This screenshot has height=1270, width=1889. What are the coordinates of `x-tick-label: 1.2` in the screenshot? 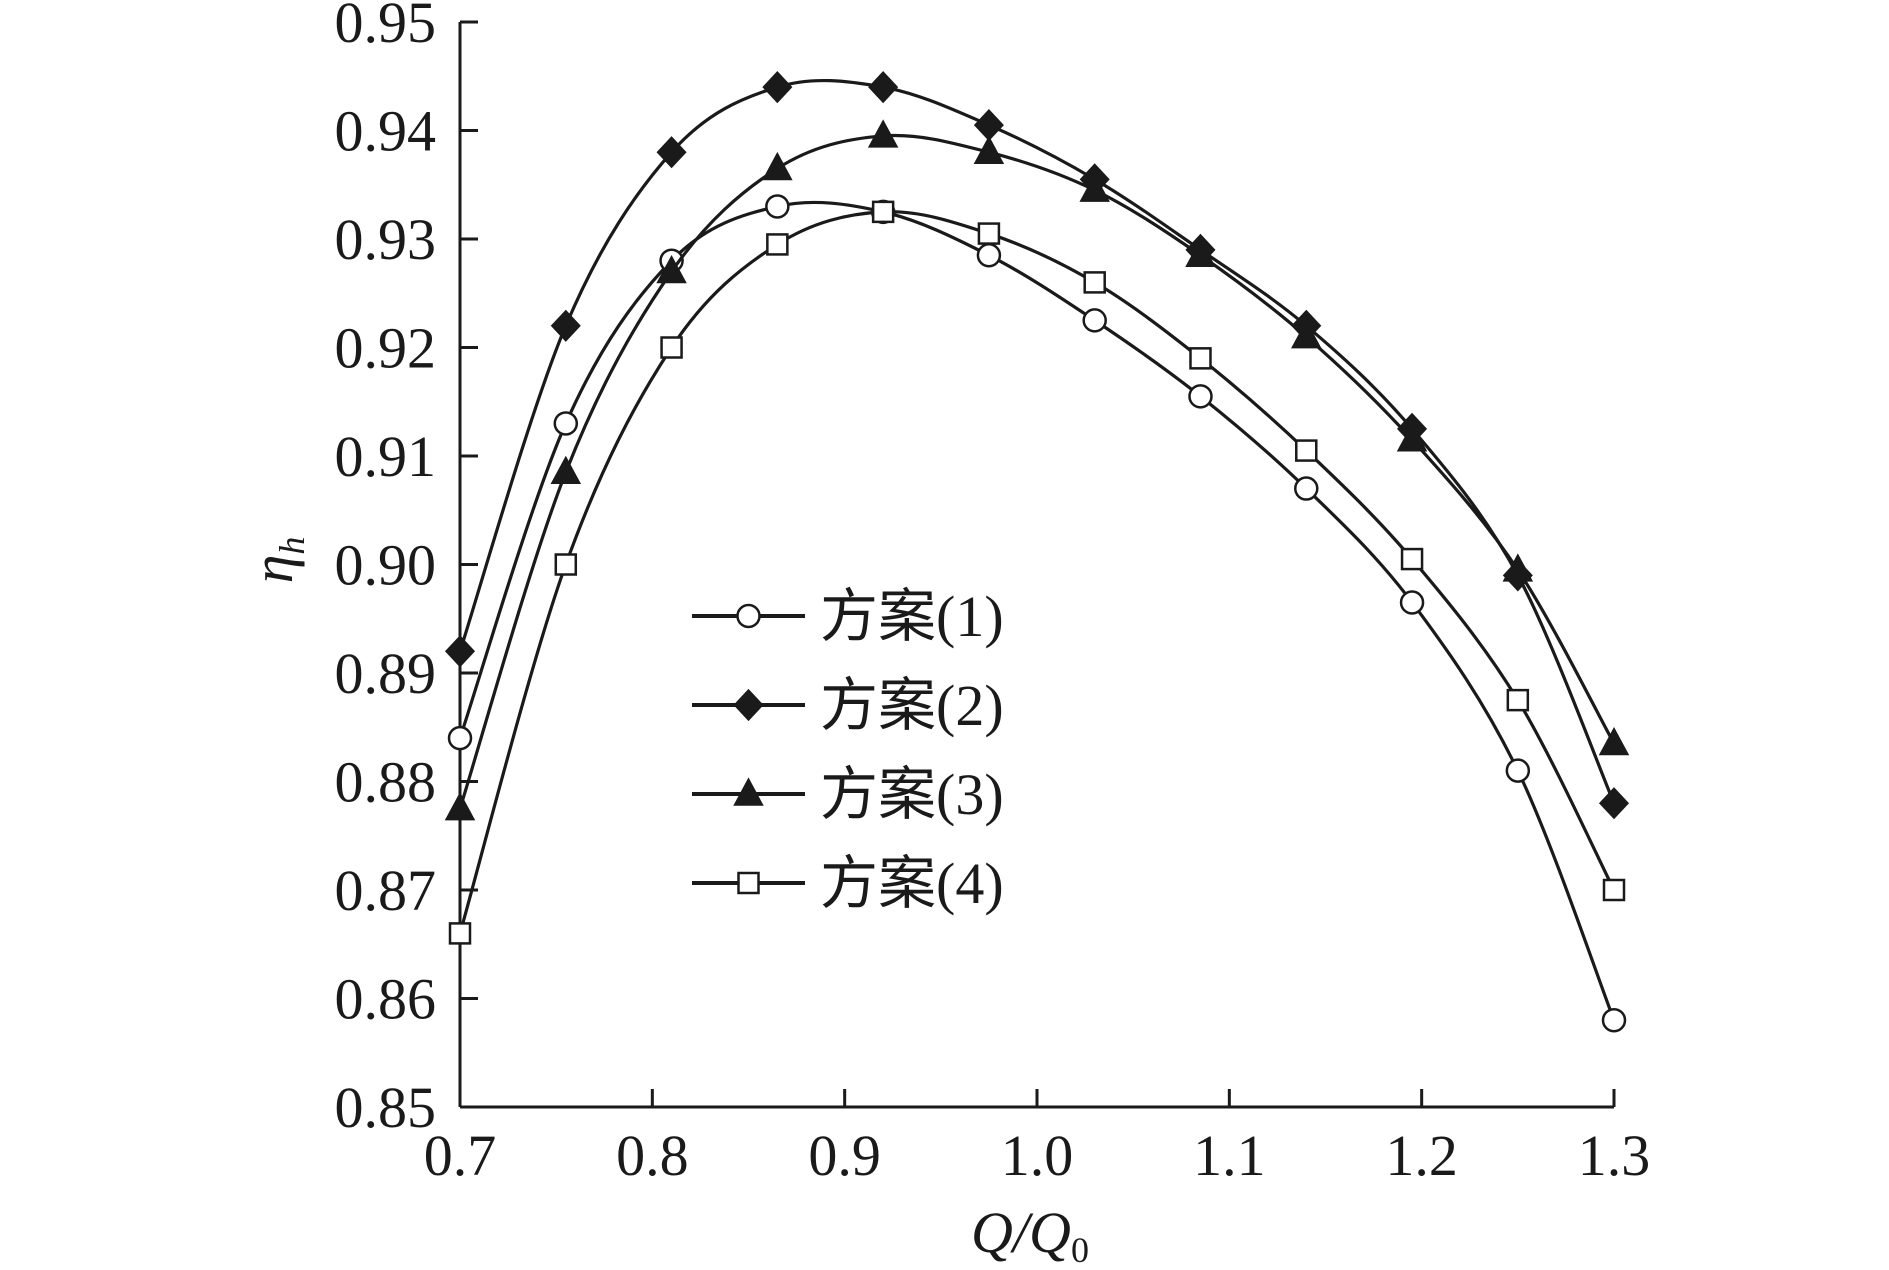 It's located at (1421, 1155).